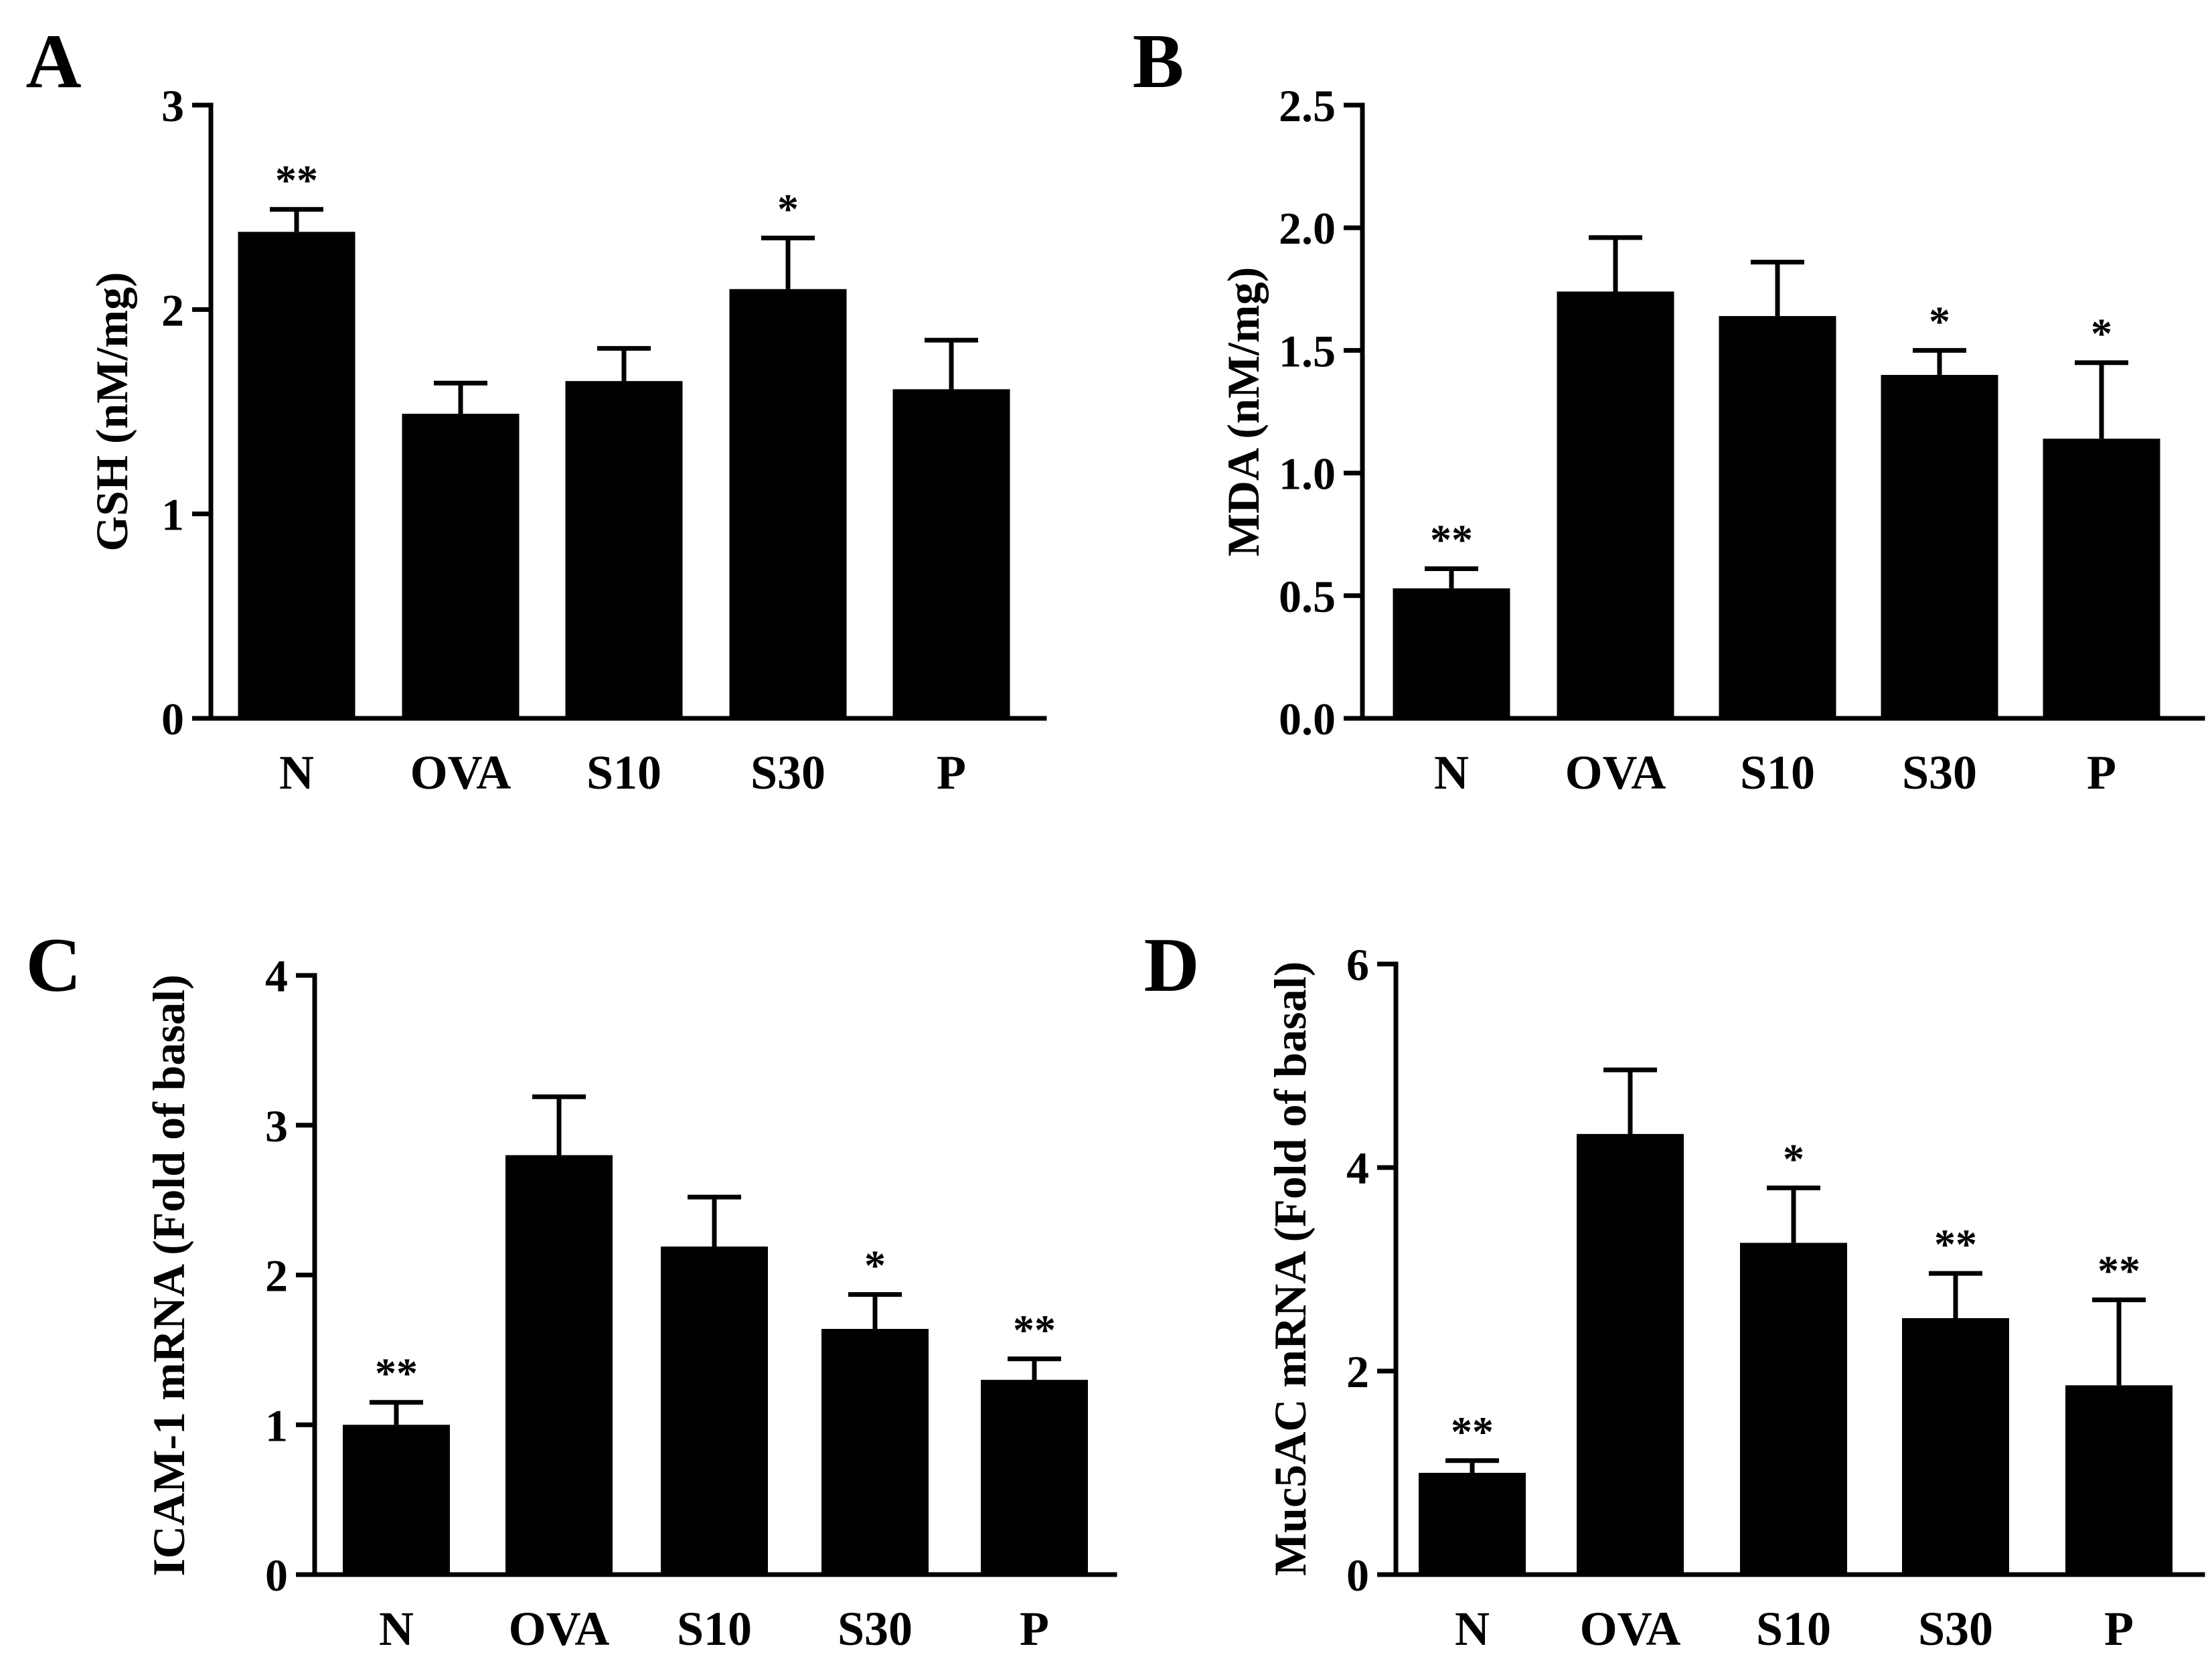 Image resolution: width=2212 pixels, height=1675 pixels. What do you see at coordinates (1171, 966) in the screenshot?
I see `panel-label: D` at bounding box center [1171, 966].